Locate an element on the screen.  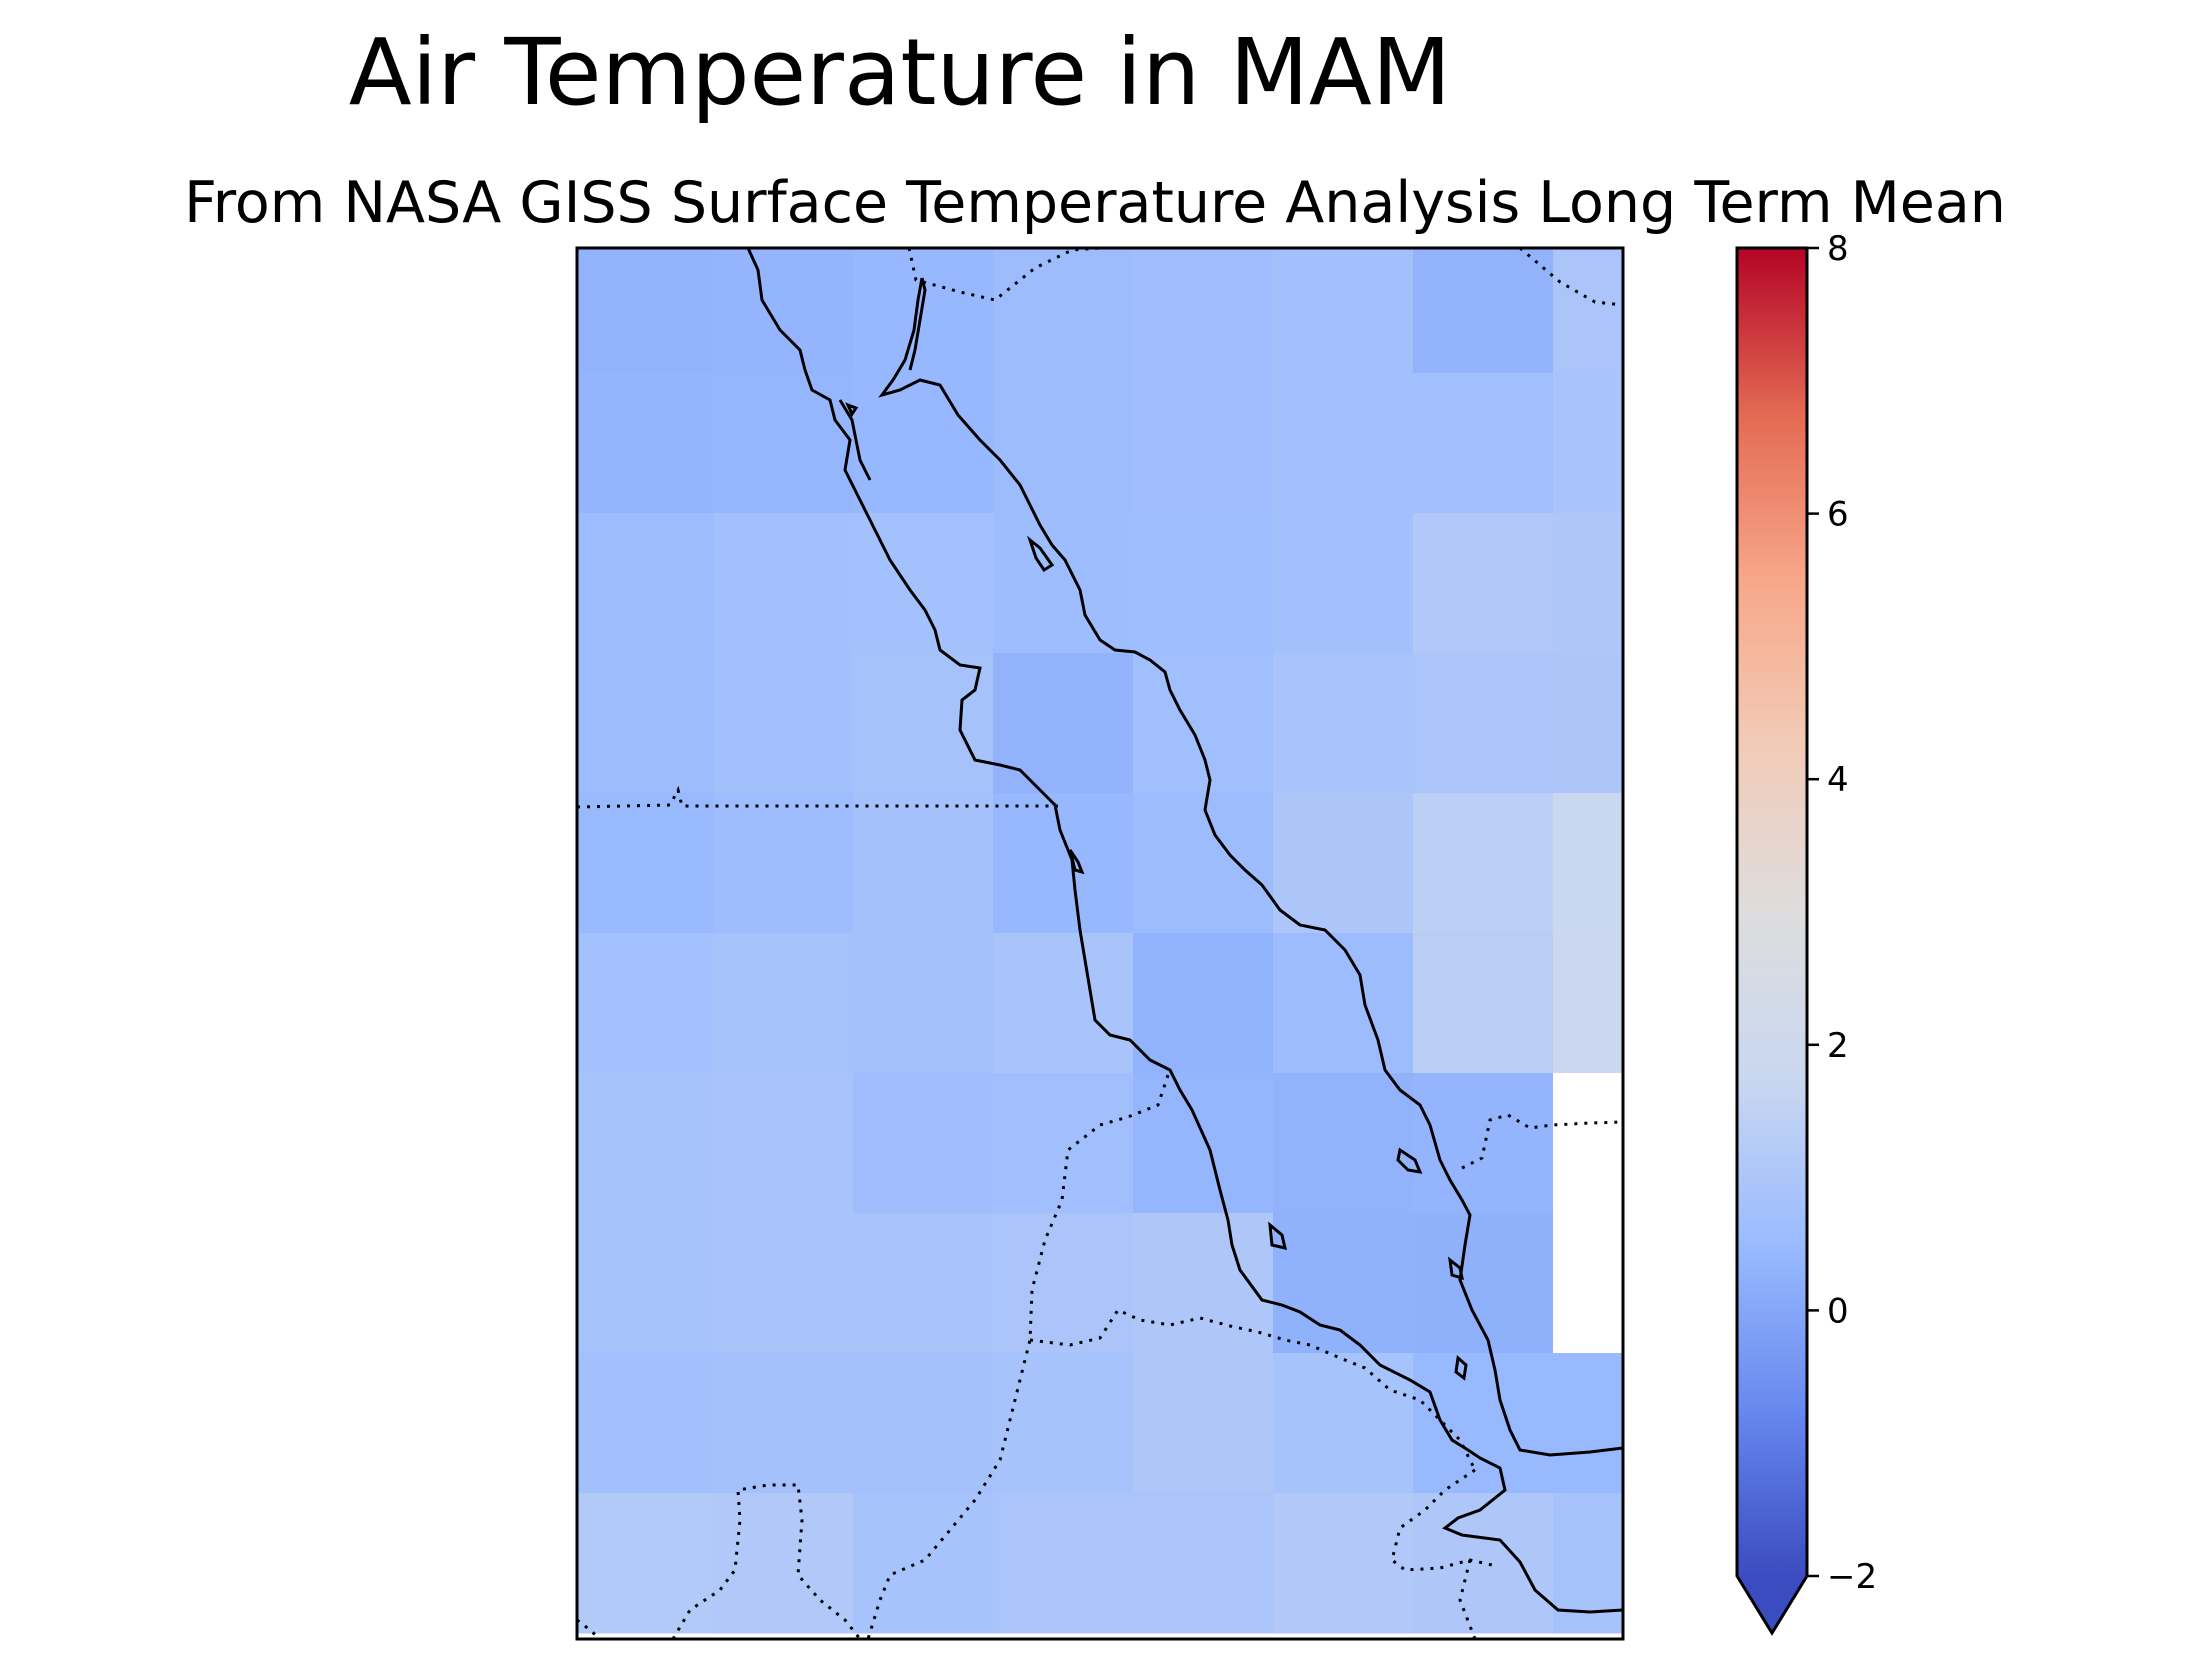
country-border-saudi-jordan is located at coordinates (1571, 277).